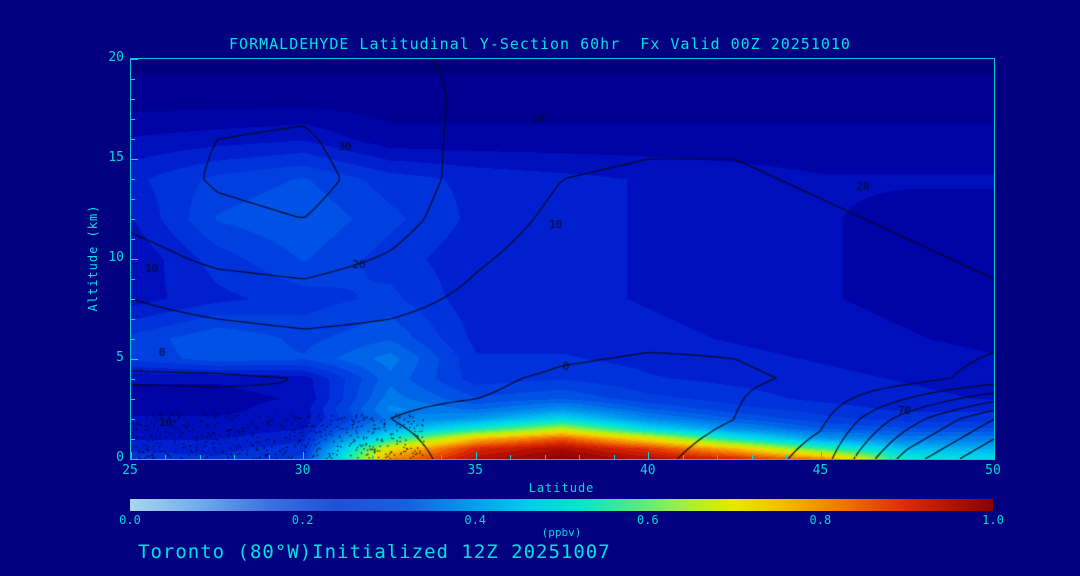 The image size is (1080, 576). What do you see at coordinates (116, 57) in the screenshot?
I see `y-tick-label: 20` at bounding box center [116, 57].